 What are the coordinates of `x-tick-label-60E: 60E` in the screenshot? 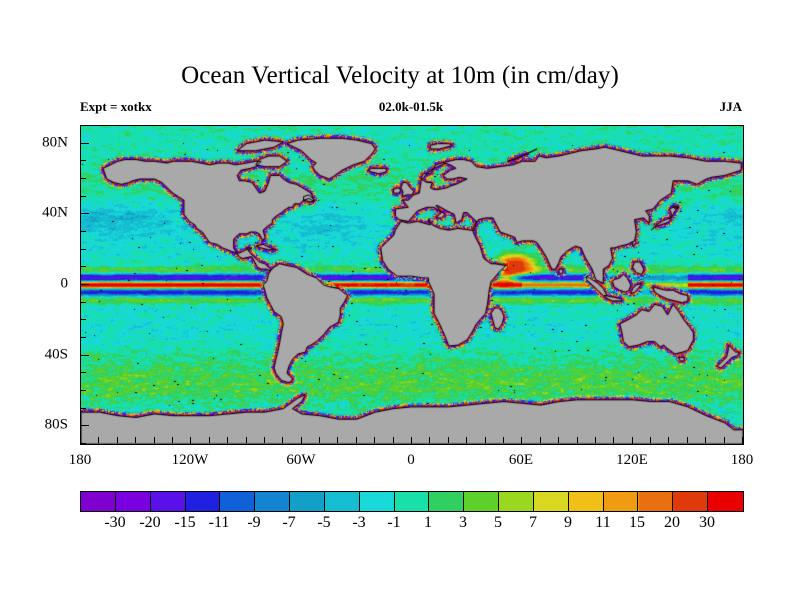 It's located at (521, 460).